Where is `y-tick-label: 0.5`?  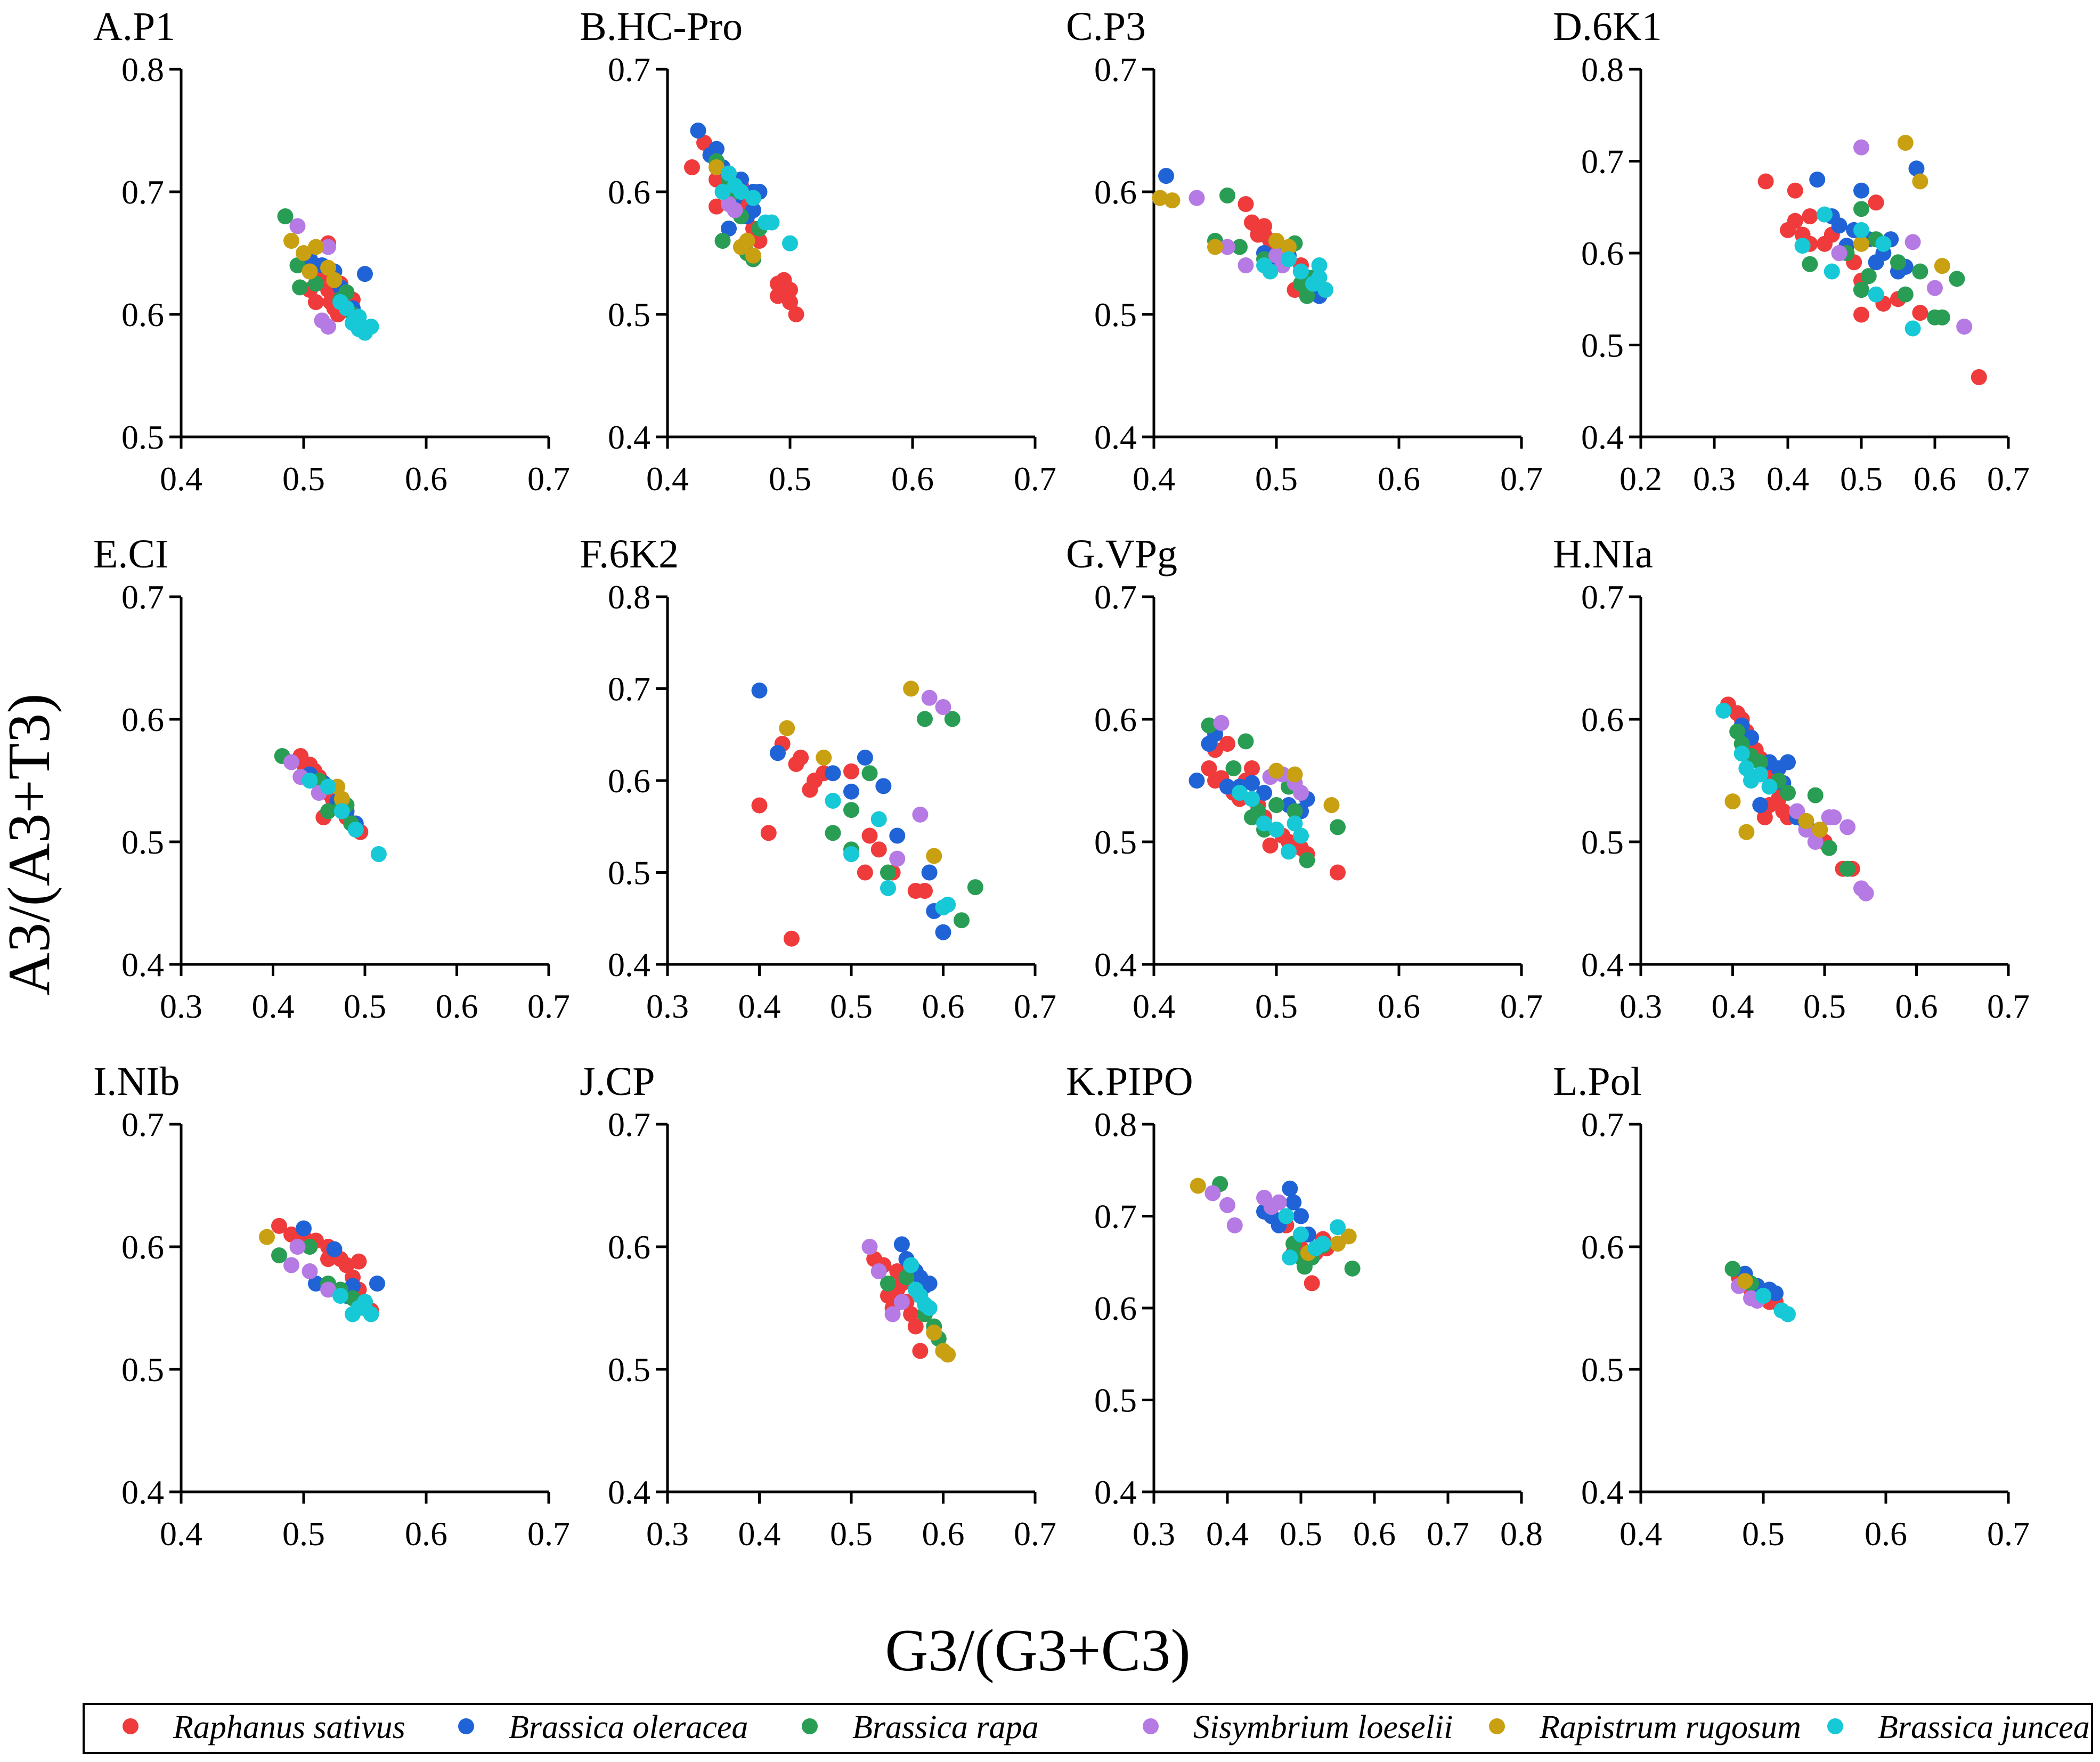 y-tick-label: 0.5 is located at coordinates (629, 1370).